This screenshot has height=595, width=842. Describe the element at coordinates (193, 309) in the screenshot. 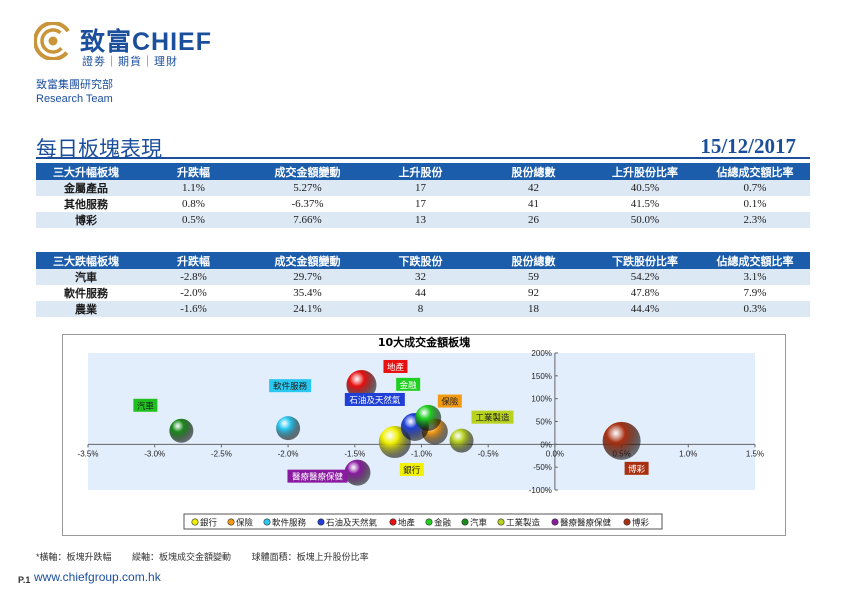

I see `table-cell: -1.6%` at that location.